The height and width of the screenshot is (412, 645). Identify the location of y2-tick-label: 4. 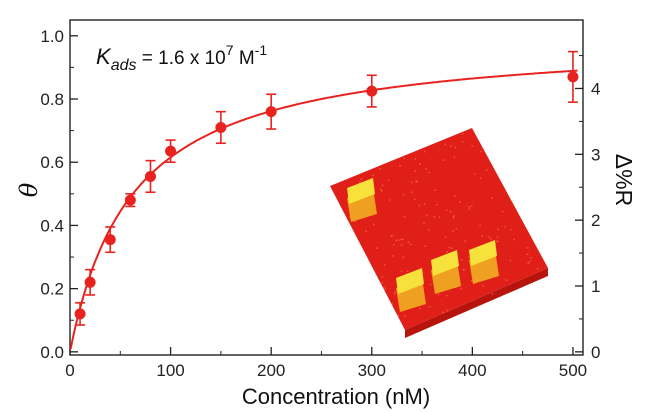
(595, 88).